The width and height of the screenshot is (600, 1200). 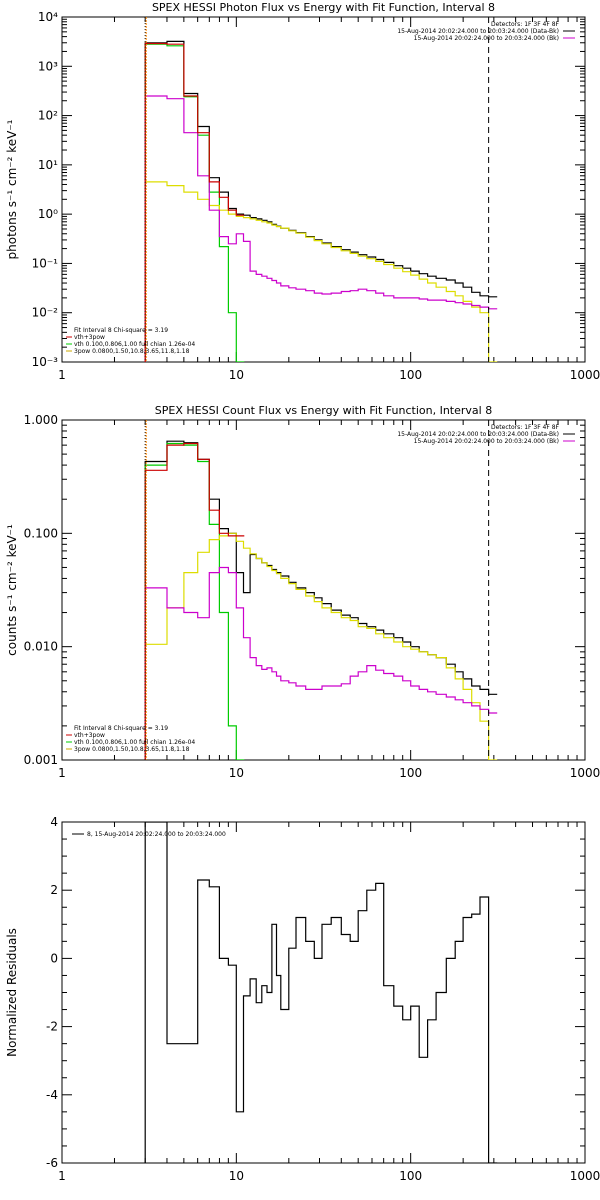 I want to click on y-tick-label: 1.000, so click(x=41, y=420).